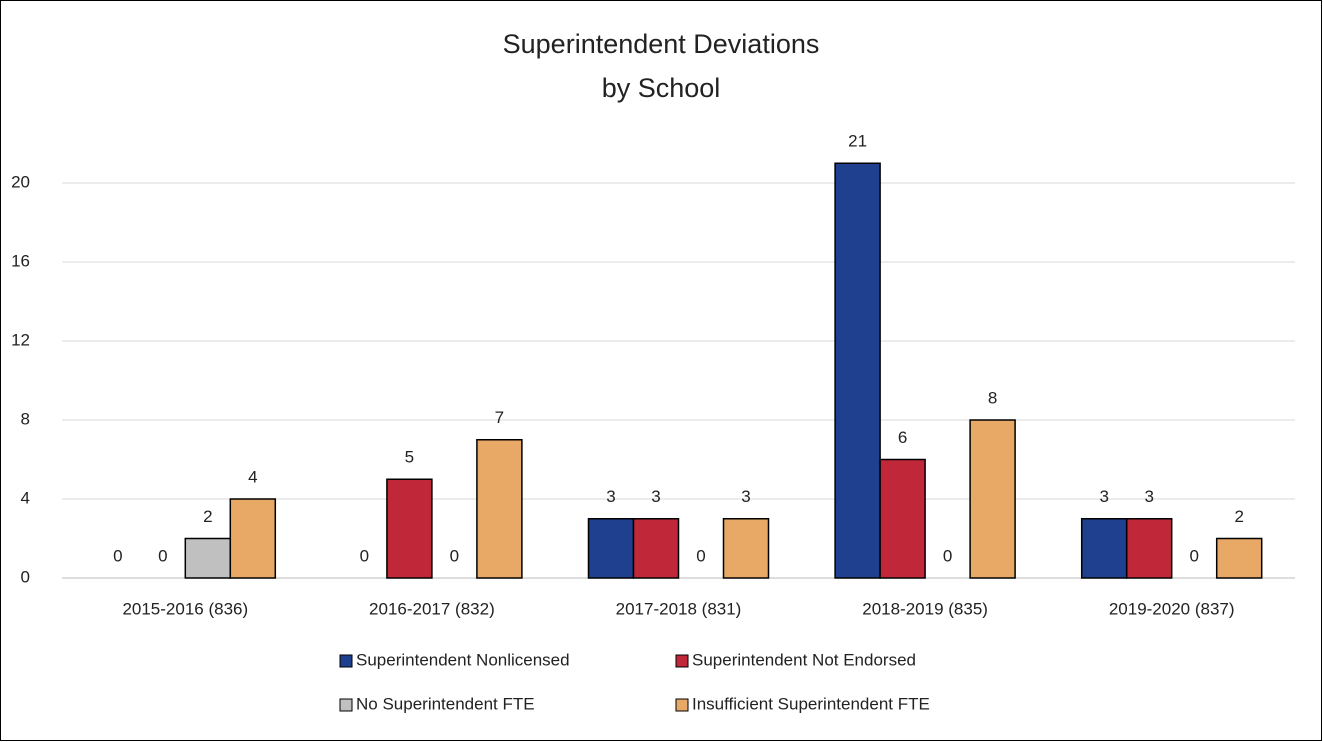  Describe the element at coordinates (20, 339) in the screenshot. I see `y-tick-label: 12` at that location.